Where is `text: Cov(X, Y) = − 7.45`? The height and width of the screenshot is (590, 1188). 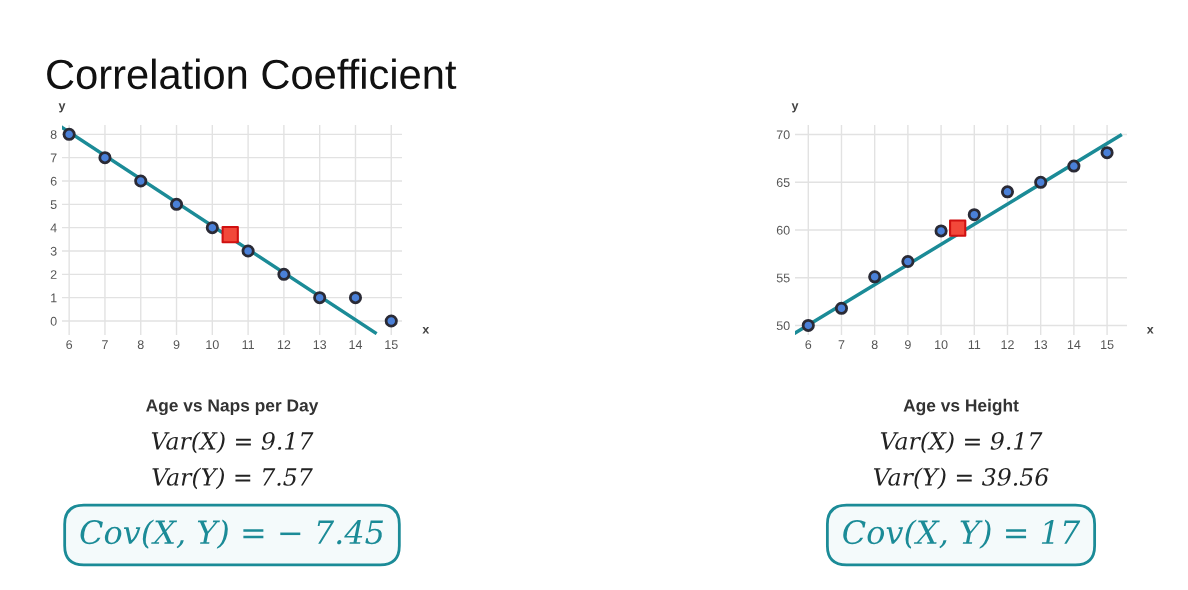
text: Cov(X, Y) = − 7.45 is located at coordinates (231, 534).